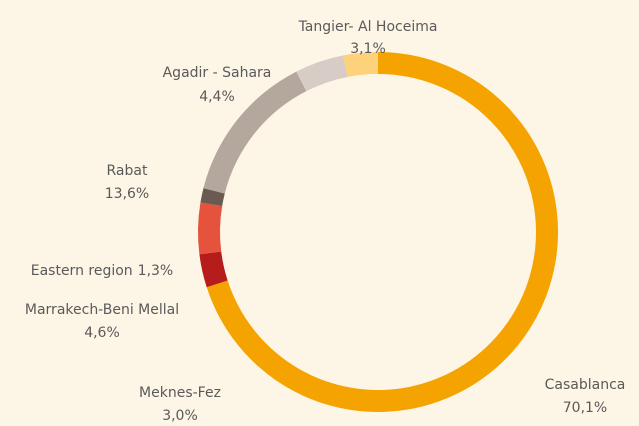 Image resolution: width=639 pixels, height=426 pixels. What do you see at coordinates (127, 194) in the screenshot?
I see `segment-value: 13,6%` at bounding box center [127, 194].